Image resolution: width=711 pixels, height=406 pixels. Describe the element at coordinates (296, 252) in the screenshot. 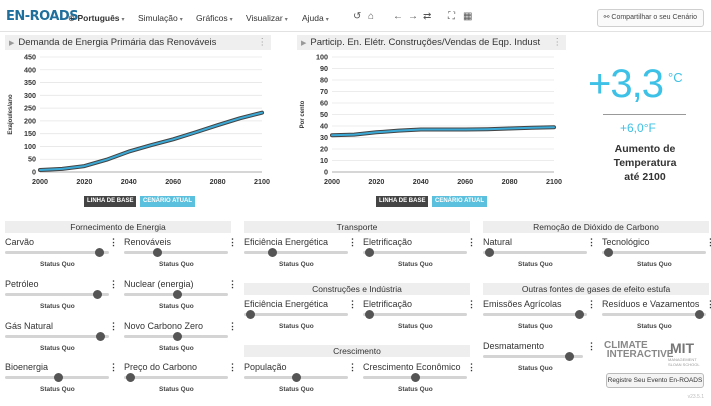

I see `slider-track-transport-efficiency` at that location.